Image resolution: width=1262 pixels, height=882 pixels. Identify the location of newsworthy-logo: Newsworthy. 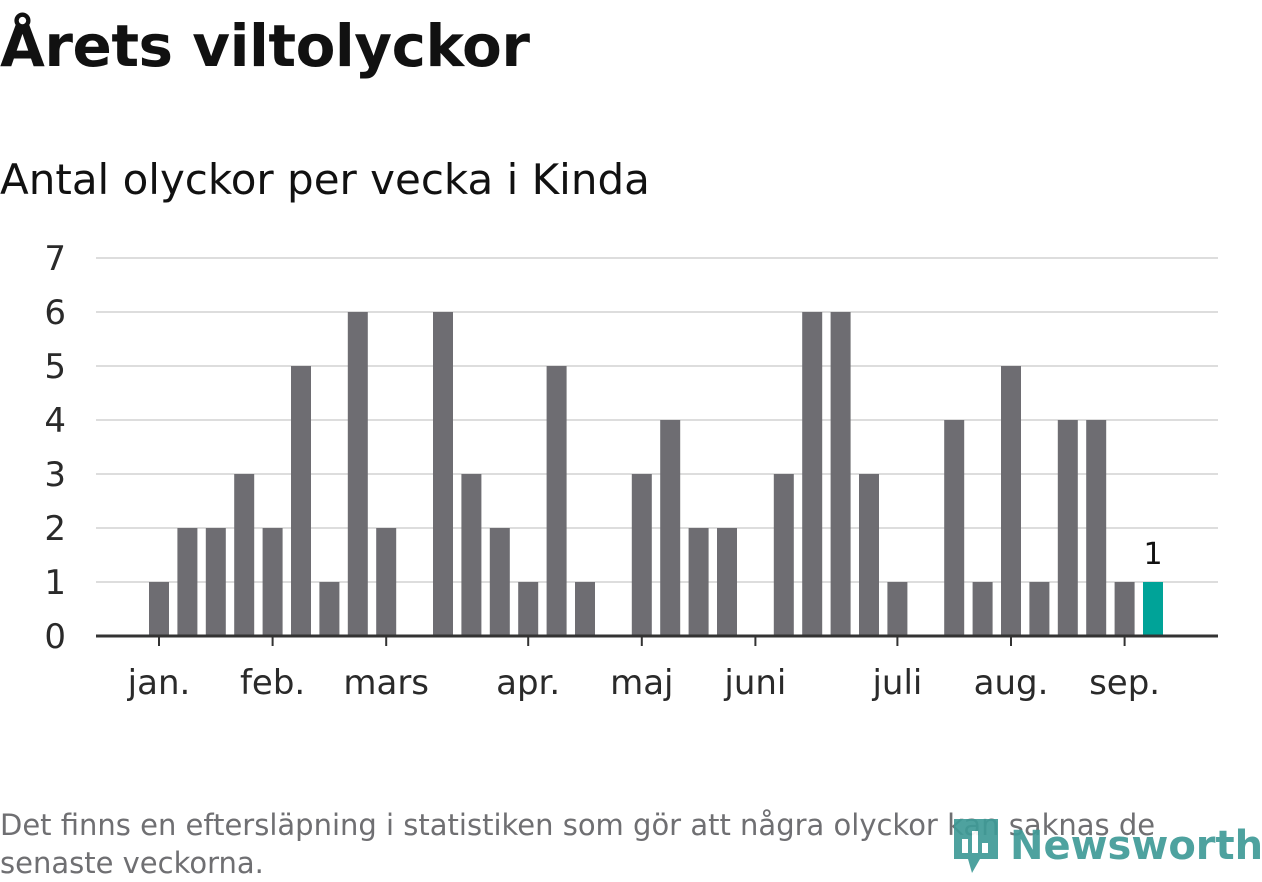
(1106, 846).